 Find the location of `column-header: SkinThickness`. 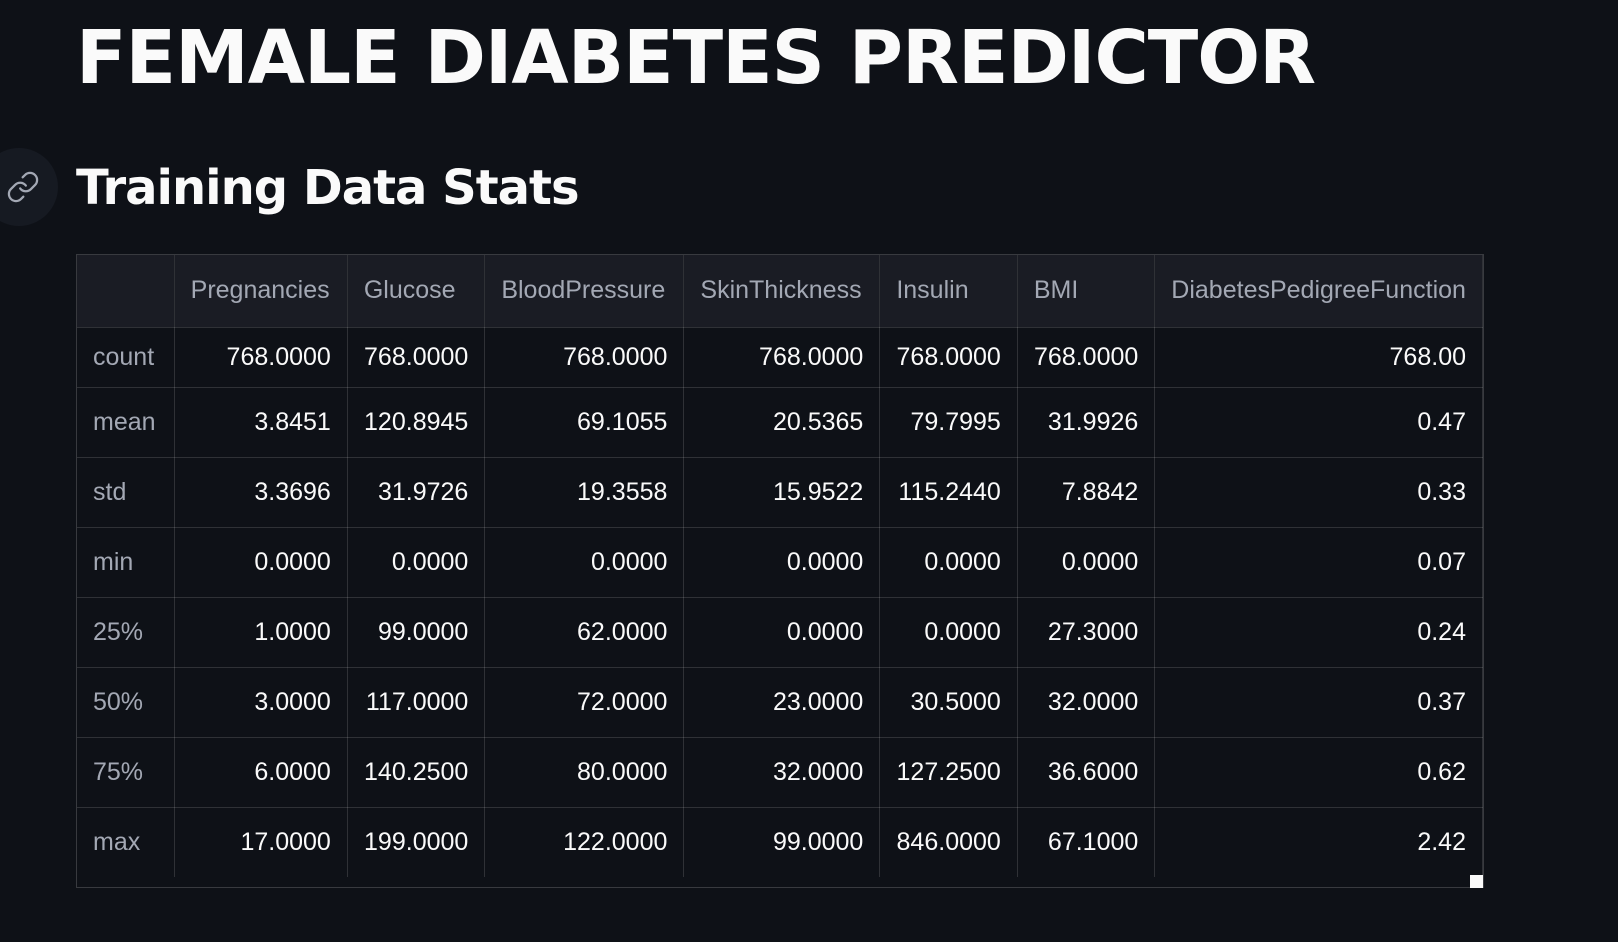

column-header: SkinThickness is located at coordinates (782, 291).